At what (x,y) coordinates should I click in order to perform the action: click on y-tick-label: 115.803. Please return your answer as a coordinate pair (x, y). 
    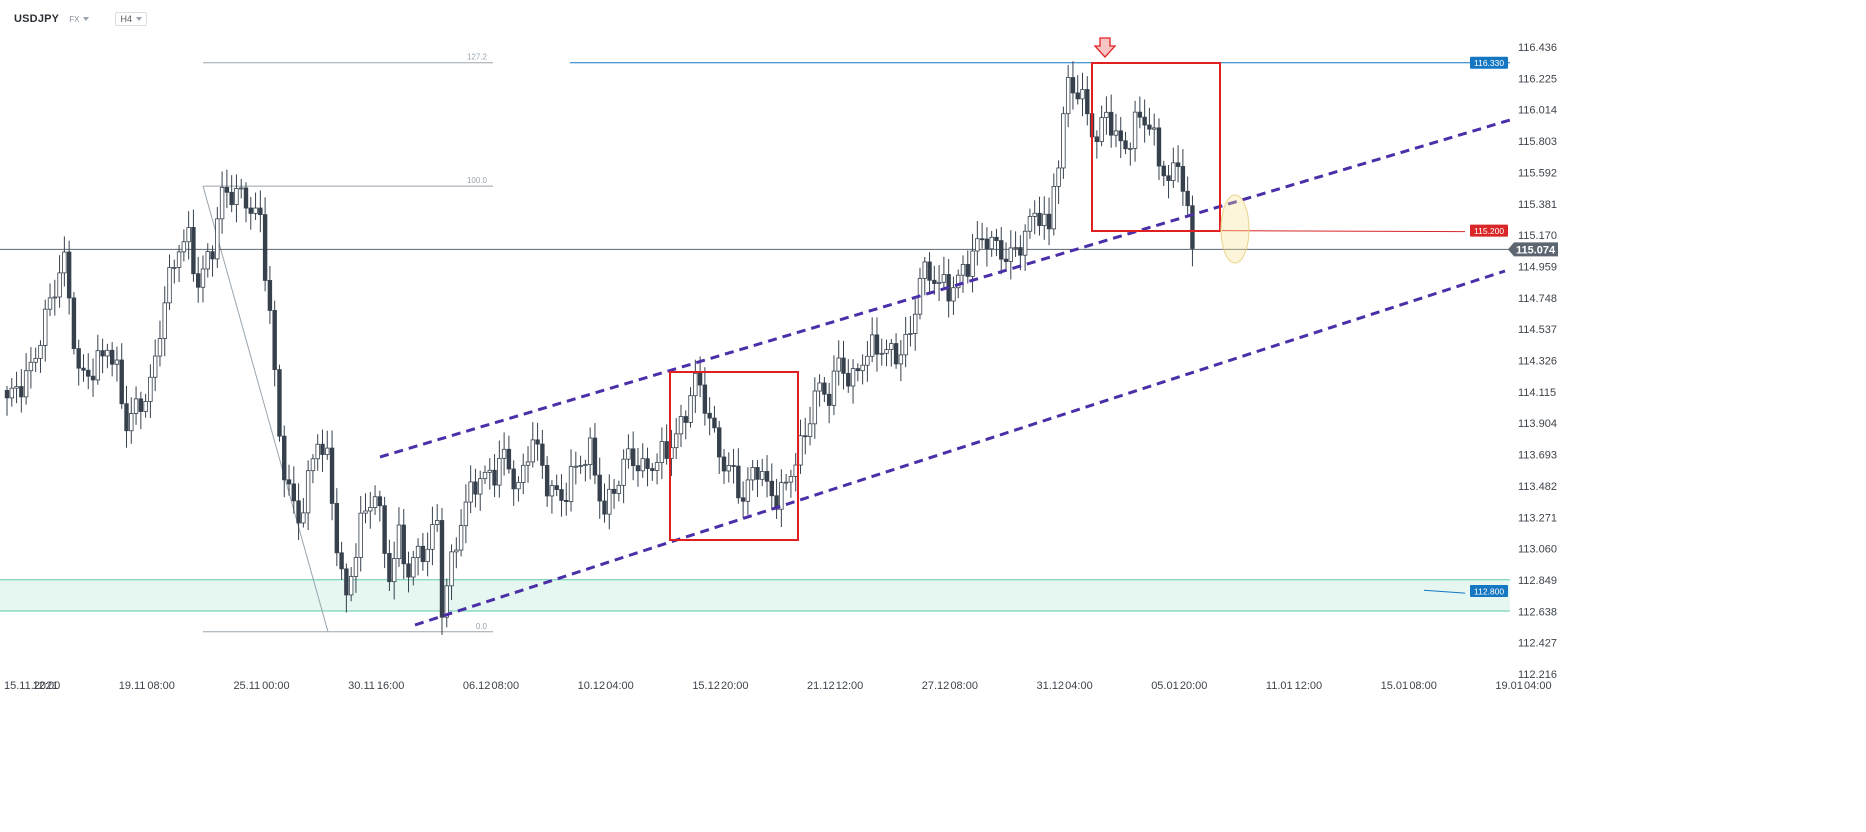
    Looking at the image, I should click on (1537, 142).